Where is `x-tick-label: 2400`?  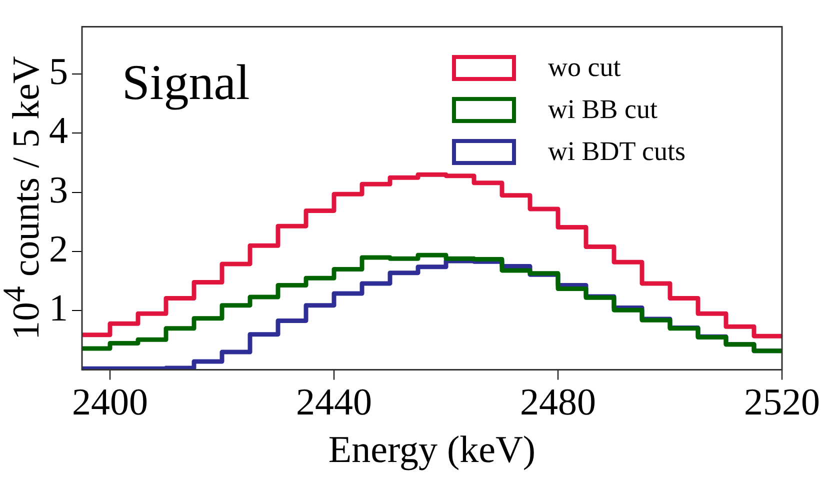 x-tick-label: 2400 is located at coordinates (110, 403).